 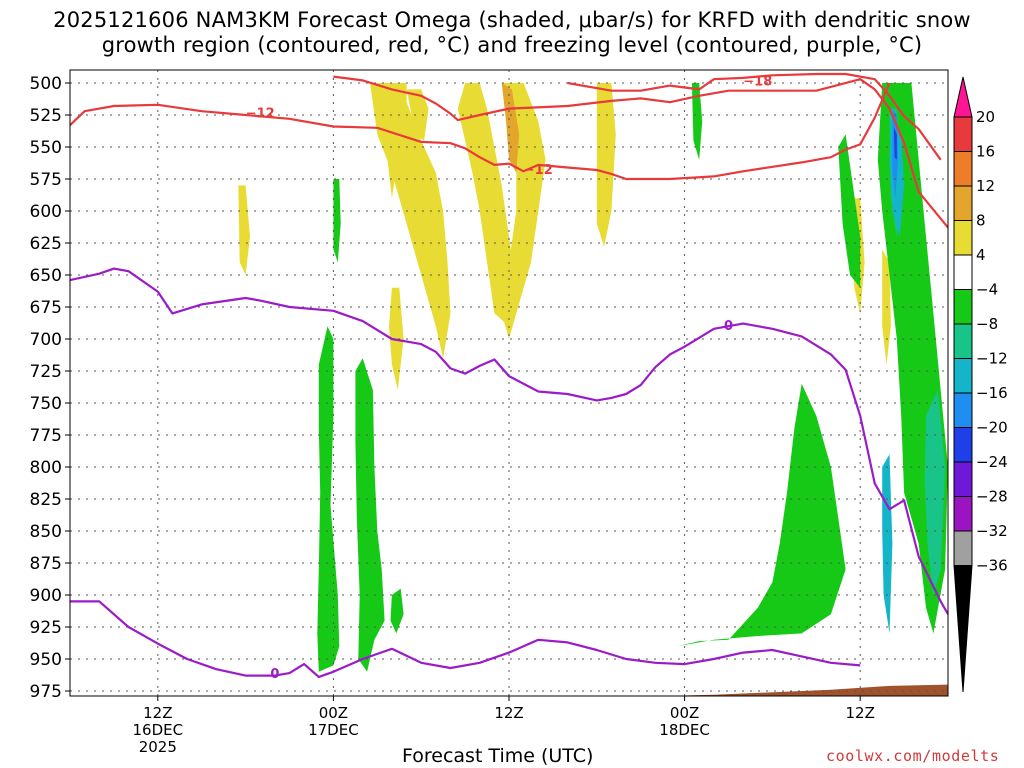 I want to click on colorbar-label: −4, so click(x=987, y=290).